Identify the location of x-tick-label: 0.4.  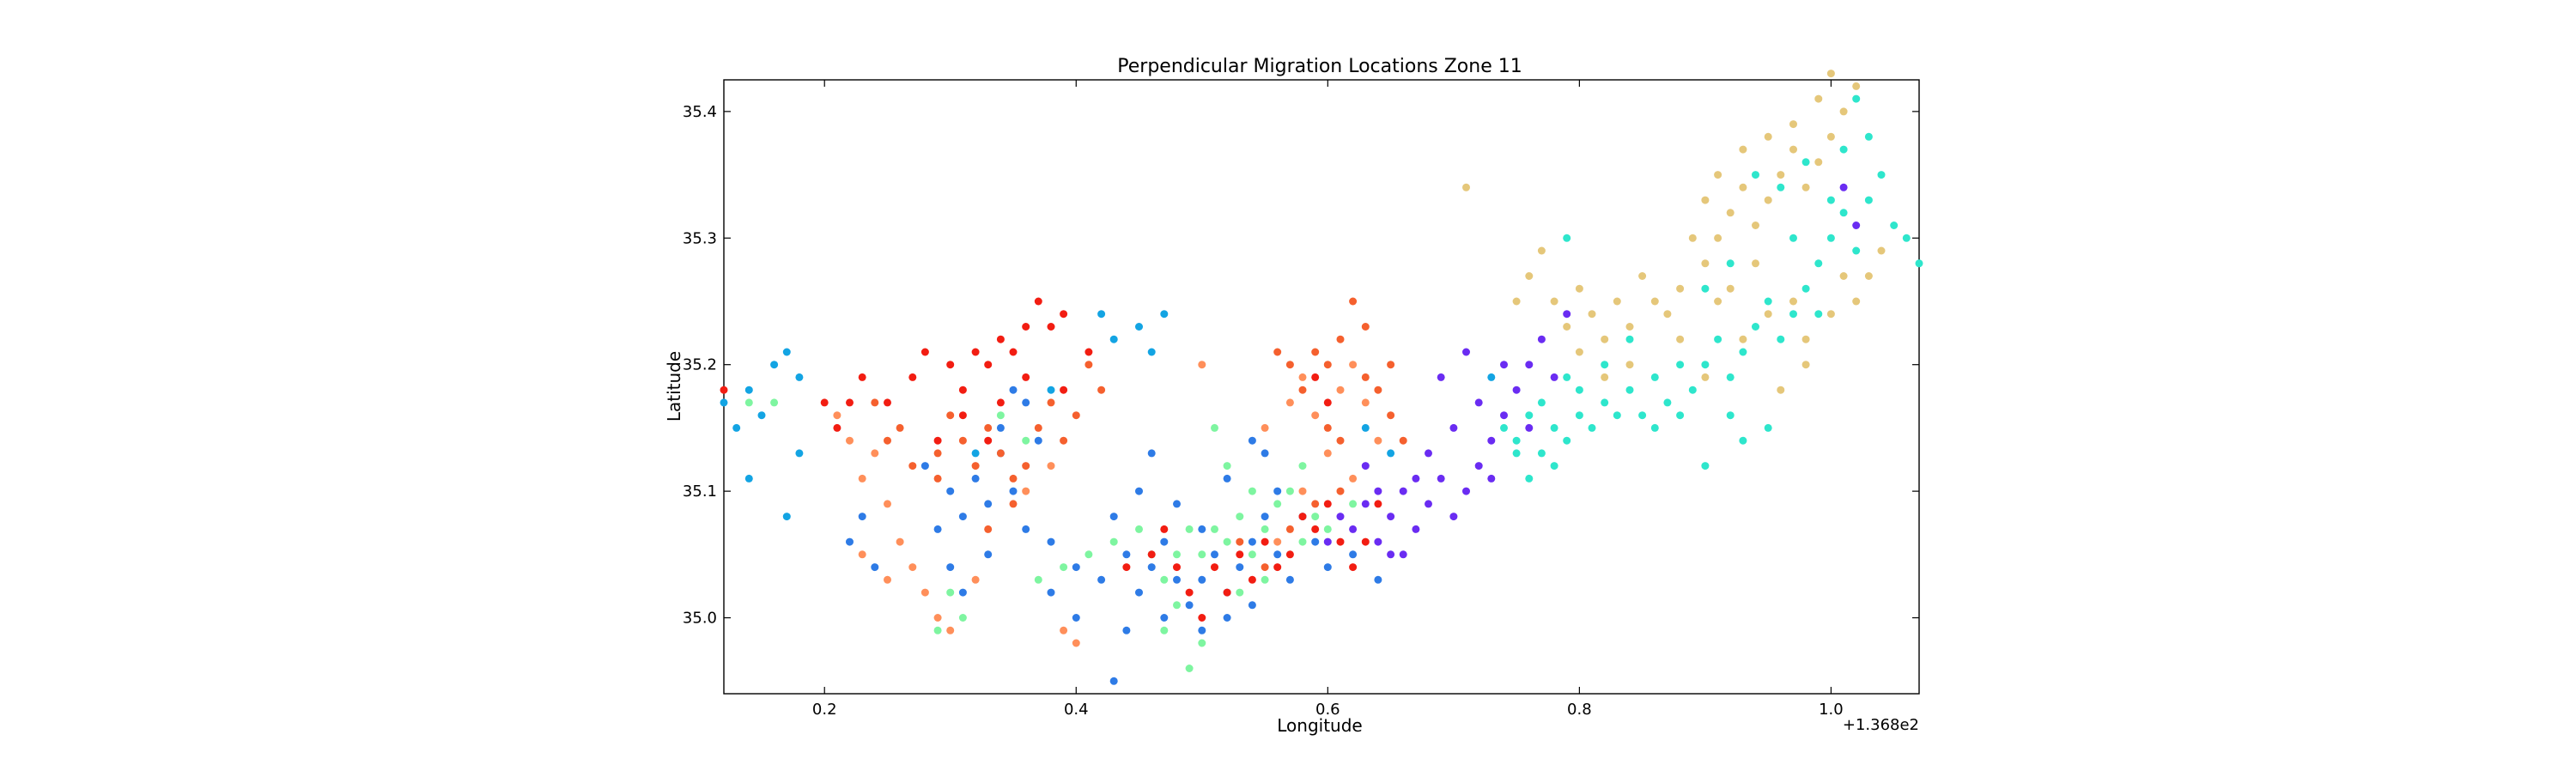
(1076, 710).